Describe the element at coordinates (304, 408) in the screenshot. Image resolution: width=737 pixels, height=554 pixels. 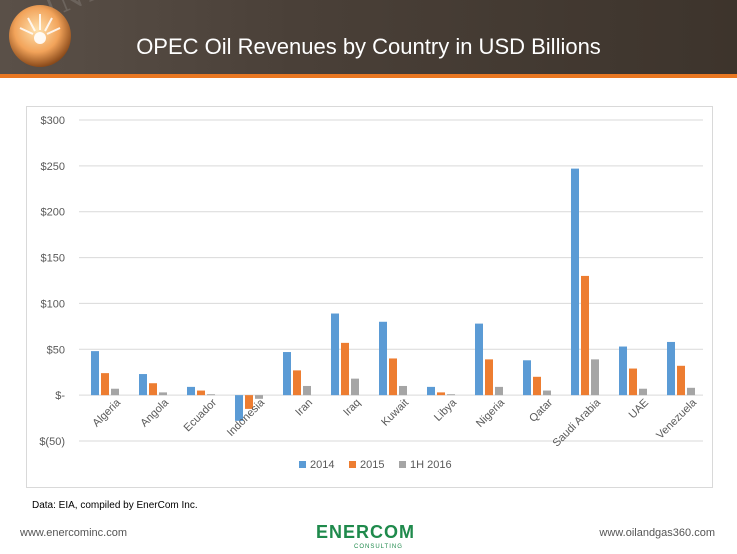
I see `x-tick-label: Iran` at that location.